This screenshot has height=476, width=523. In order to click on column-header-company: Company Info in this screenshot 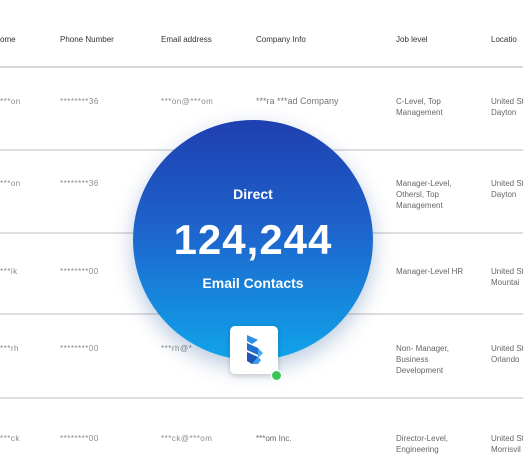, I will do `click(281, 39)`.